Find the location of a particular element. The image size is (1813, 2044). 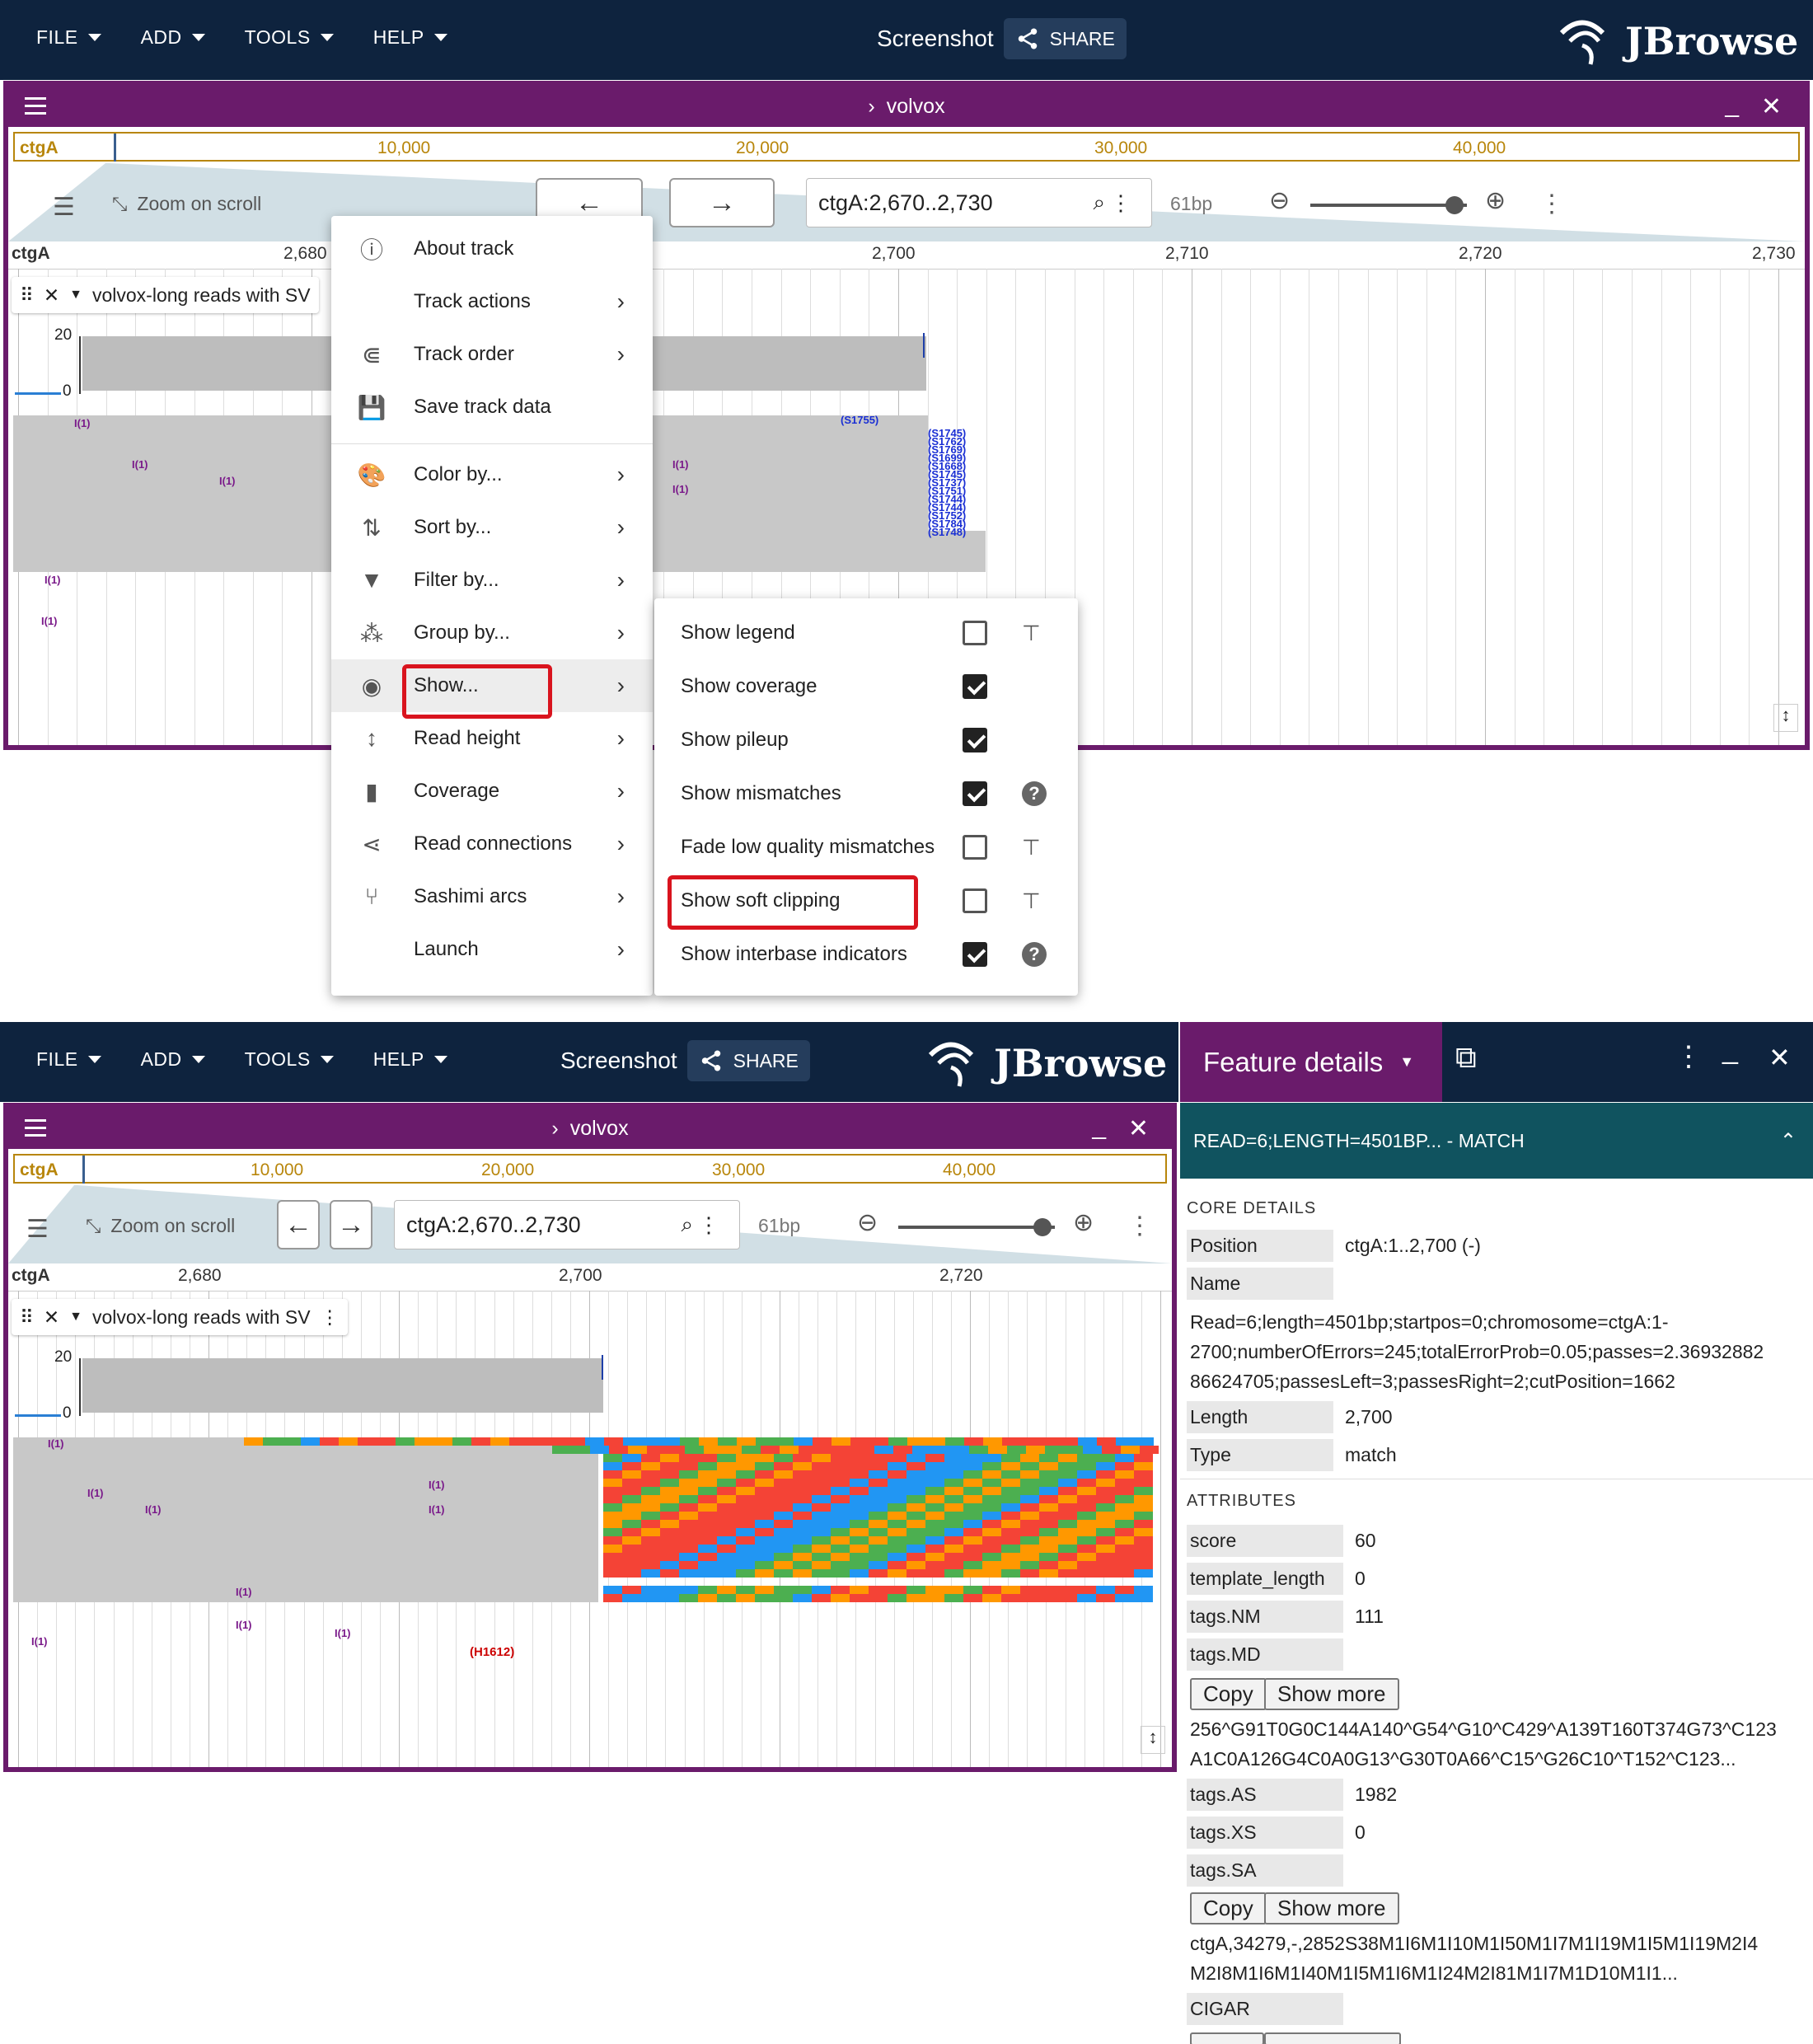

copy-cigar-button is located at coordinates (1227, 2038).